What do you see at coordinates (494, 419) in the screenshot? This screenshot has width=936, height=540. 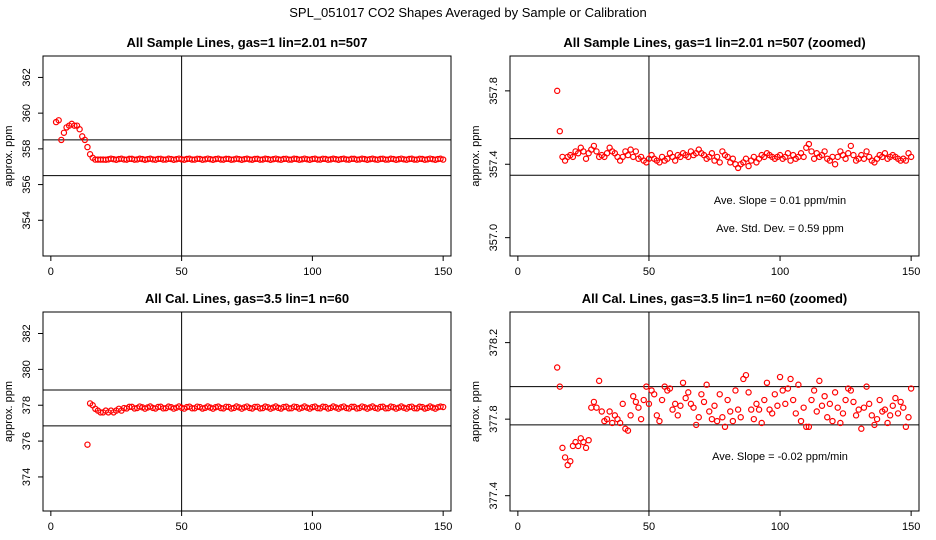 I see `y-tick-label: 377.8` at bounding box center [494, 419].